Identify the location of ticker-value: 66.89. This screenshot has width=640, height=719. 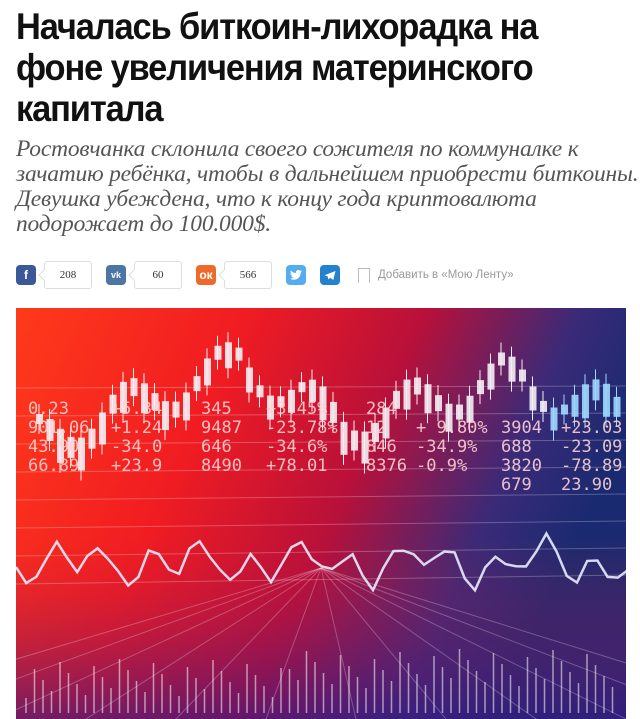
(53, 466).